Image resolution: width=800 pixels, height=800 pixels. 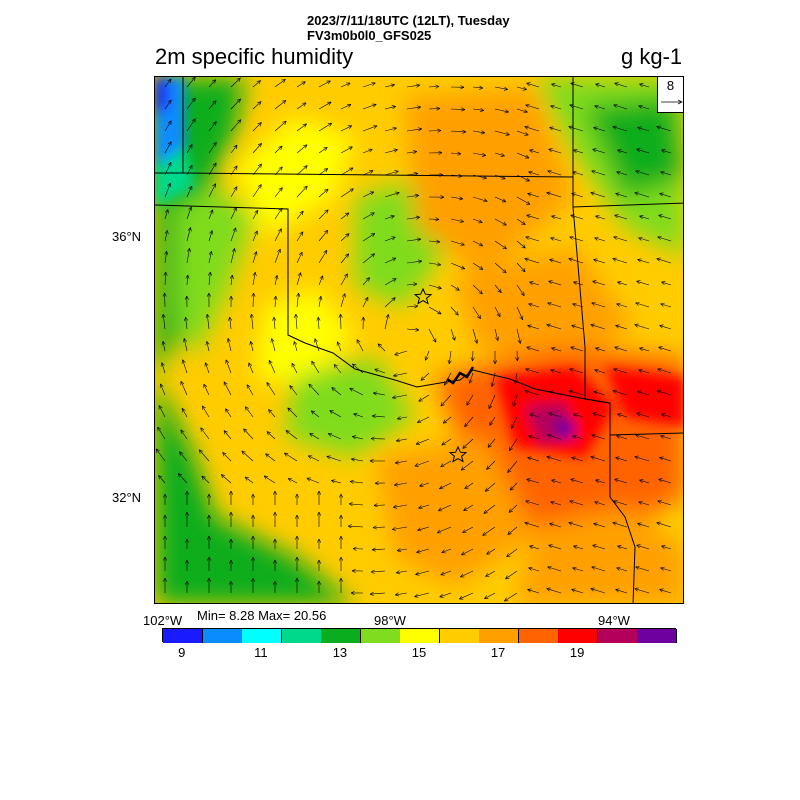 I want to click on colorbar-tick-label: 13, so click(x=340, y=652).